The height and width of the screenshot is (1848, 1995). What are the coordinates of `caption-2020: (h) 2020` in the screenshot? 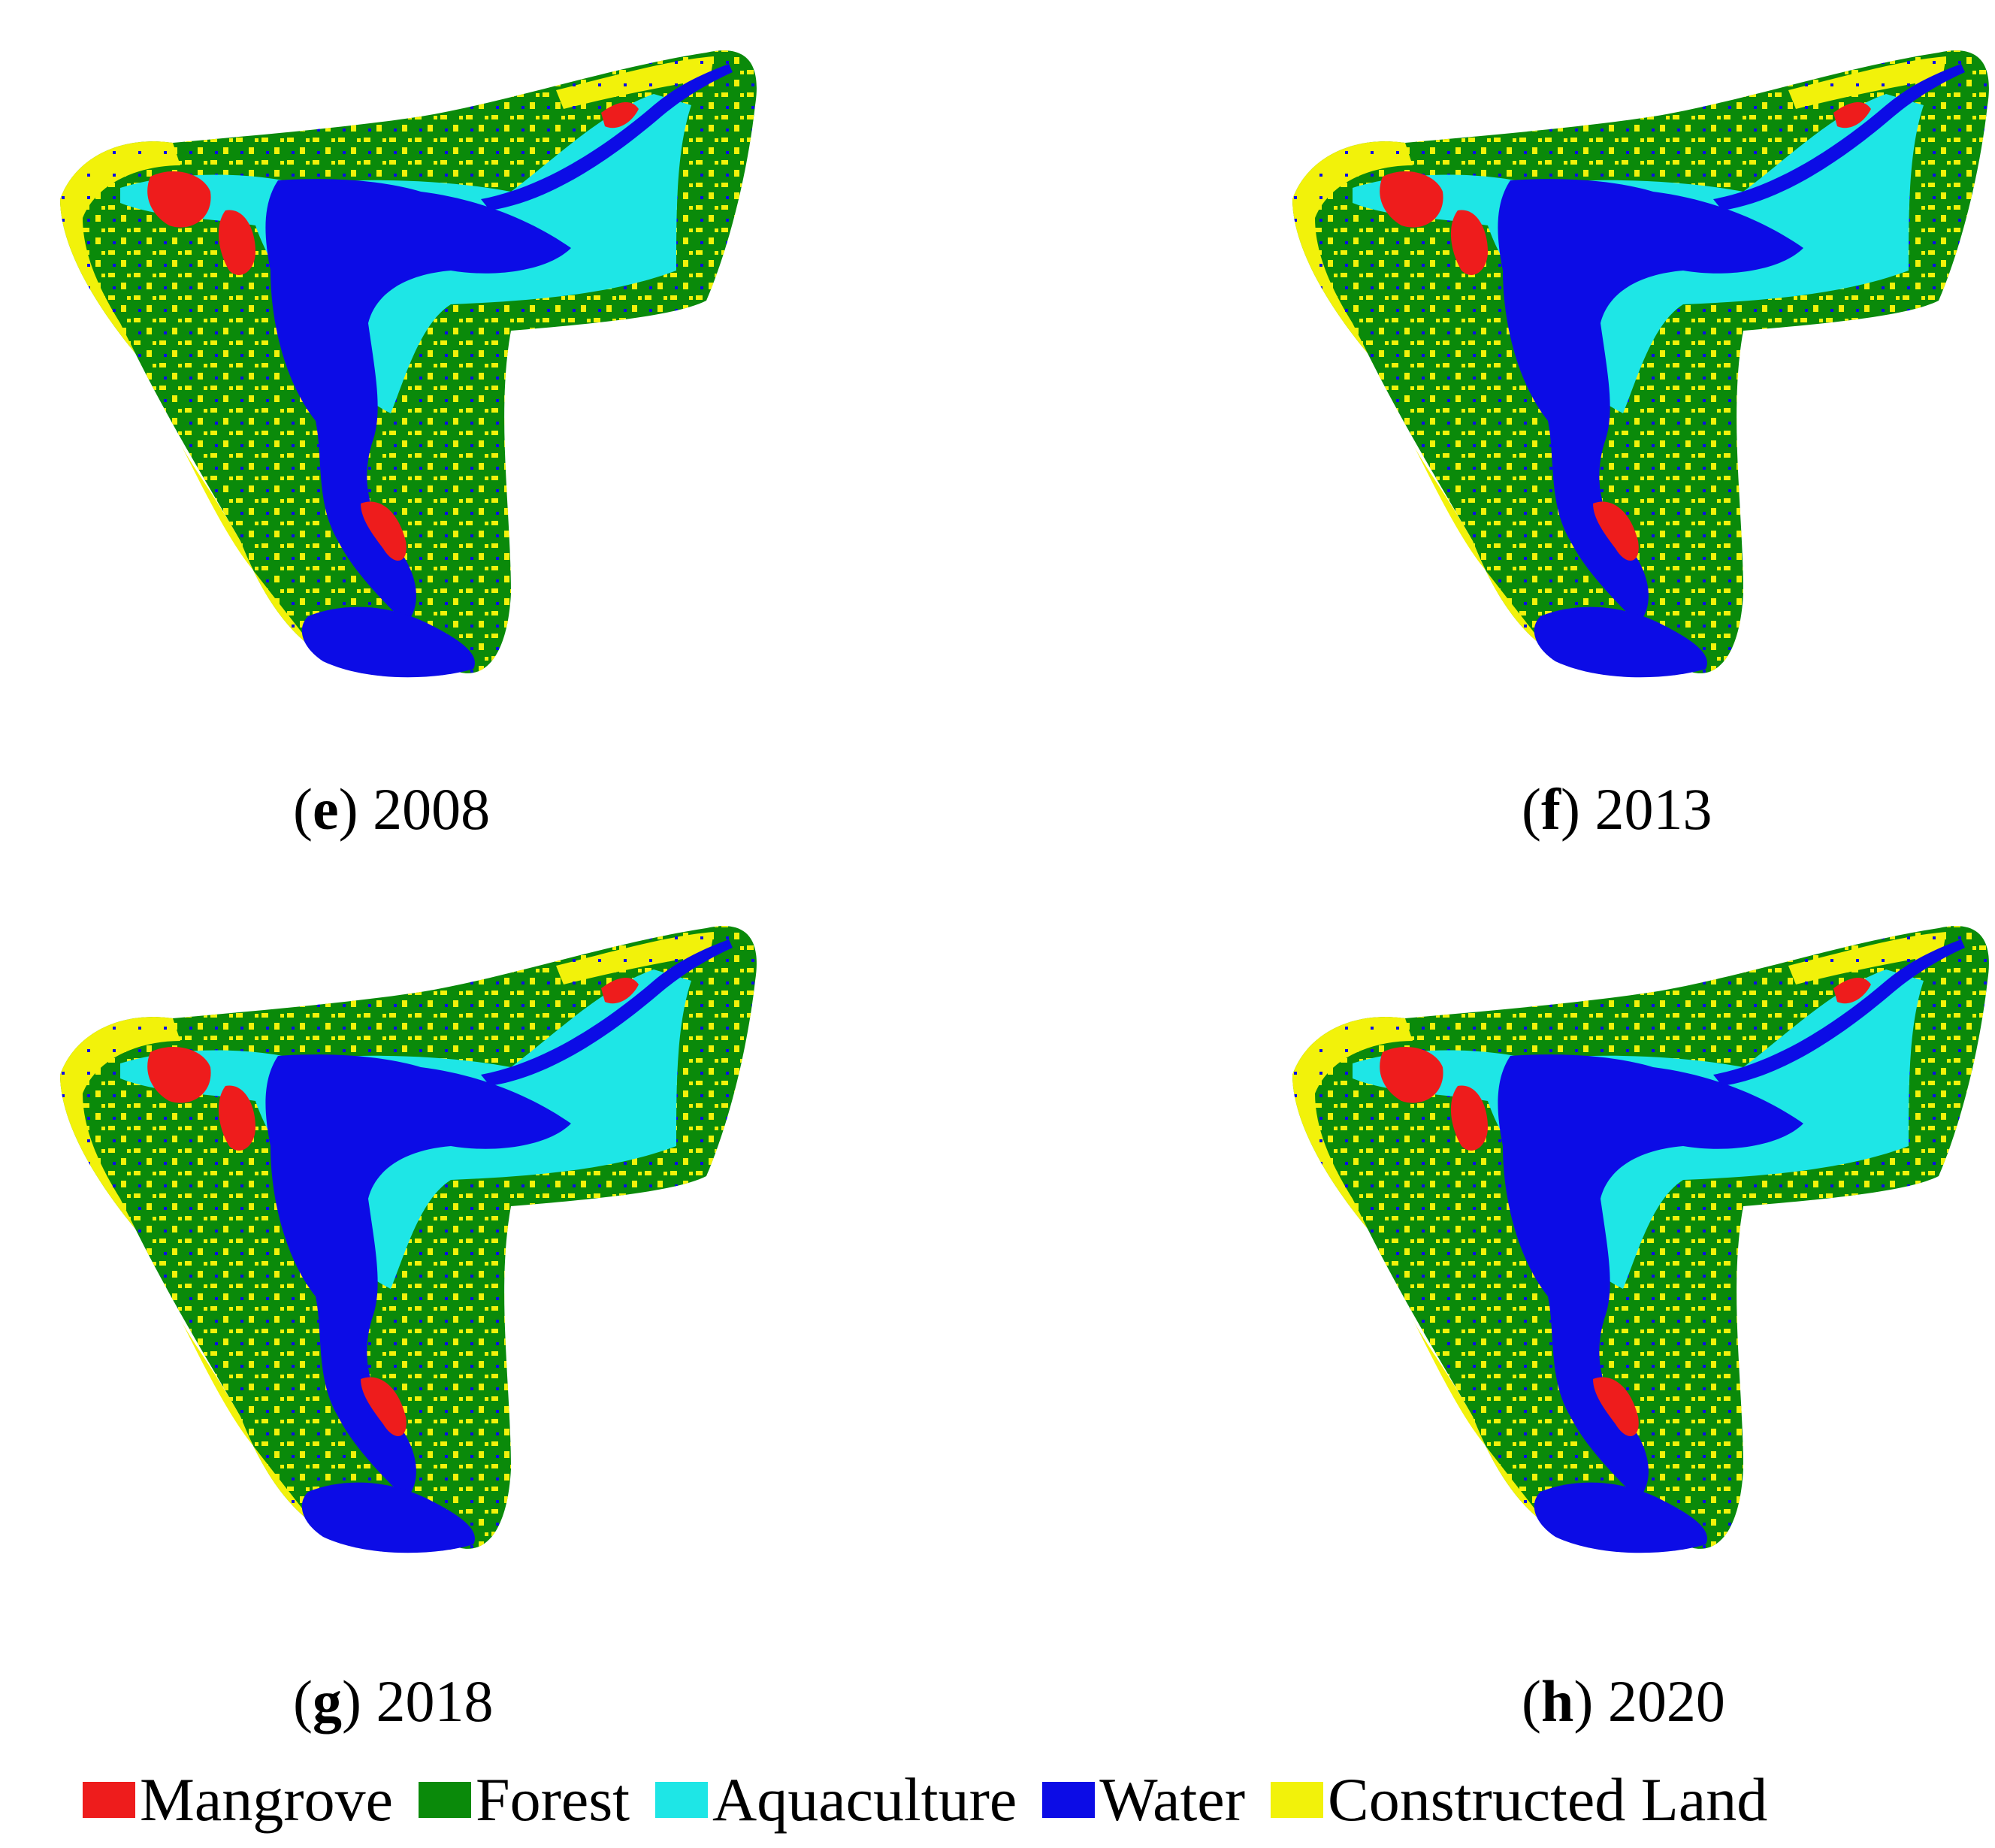 It's located at (1623, 1701).